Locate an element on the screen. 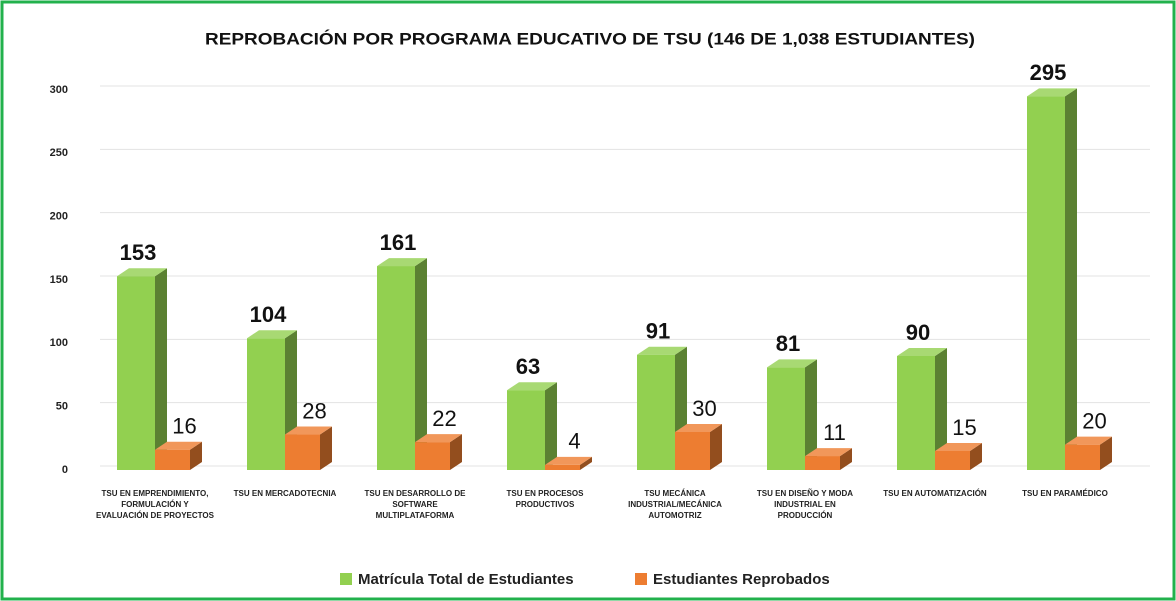 The height and width of the screenshot is (601, 1176). x-tick-label: TSU EN AUTOMATIZACIÓN is located at coordinates (935, 493).